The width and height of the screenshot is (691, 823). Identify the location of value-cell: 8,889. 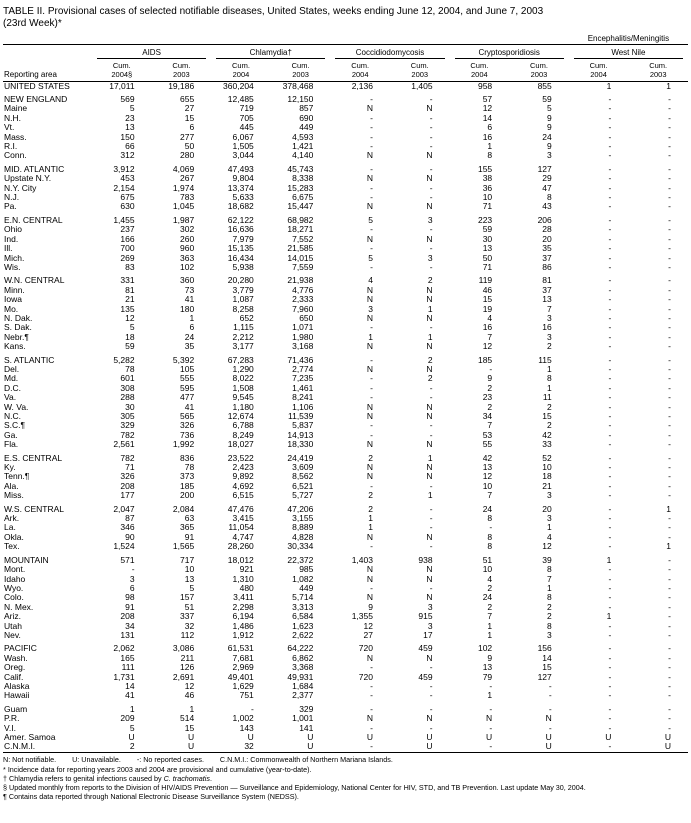
(303, 528).